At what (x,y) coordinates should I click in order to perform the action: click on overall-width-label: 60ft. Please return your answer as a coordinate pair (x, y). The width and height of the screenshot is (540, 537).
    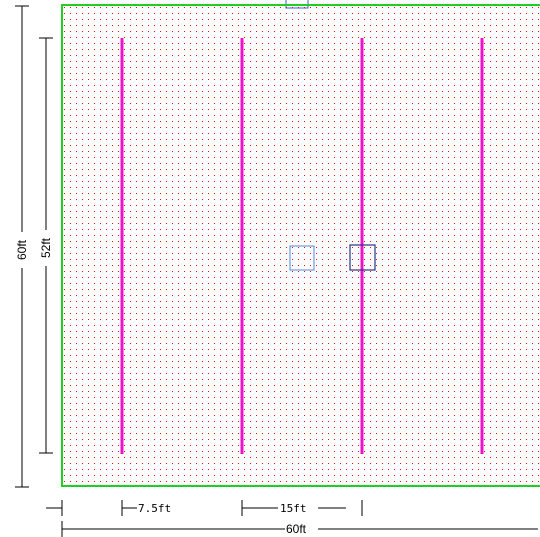
    Looking at the image, I should click on (296, 529).